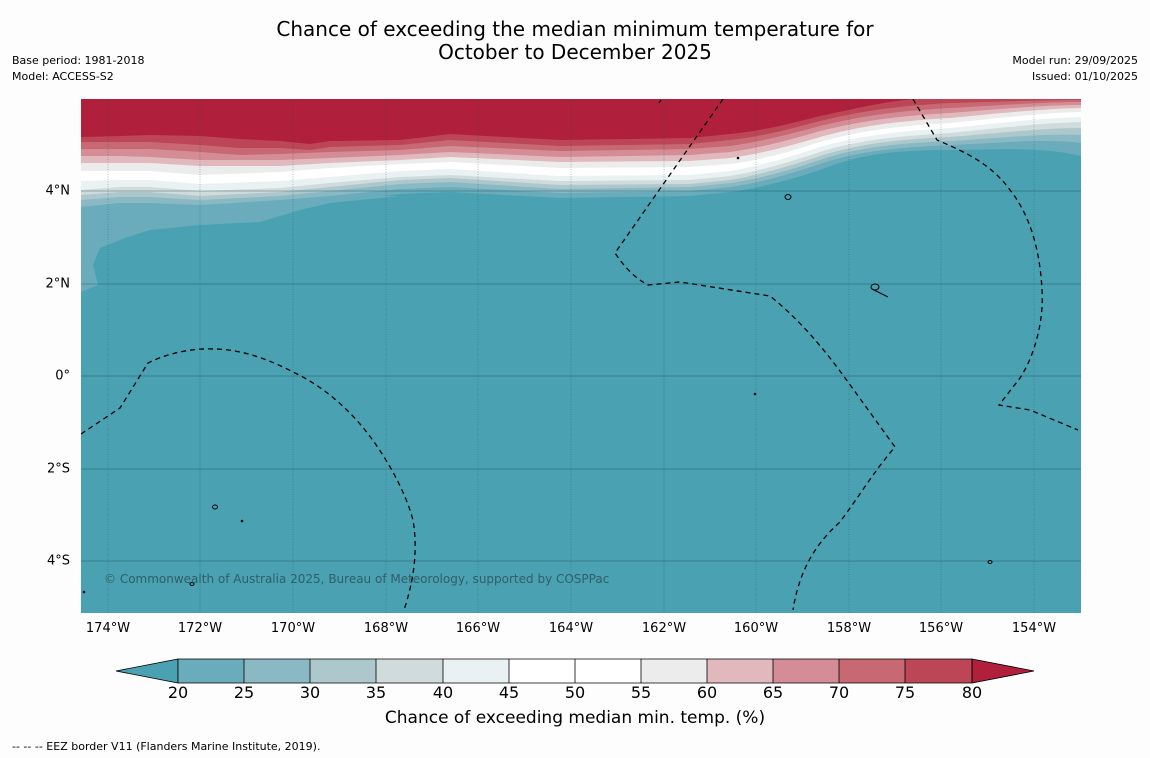 The image size is (1150, 758). Describe the element at coordinates (905, 692) in the screenshot. I see `colorbar-tick: 75` at that location.